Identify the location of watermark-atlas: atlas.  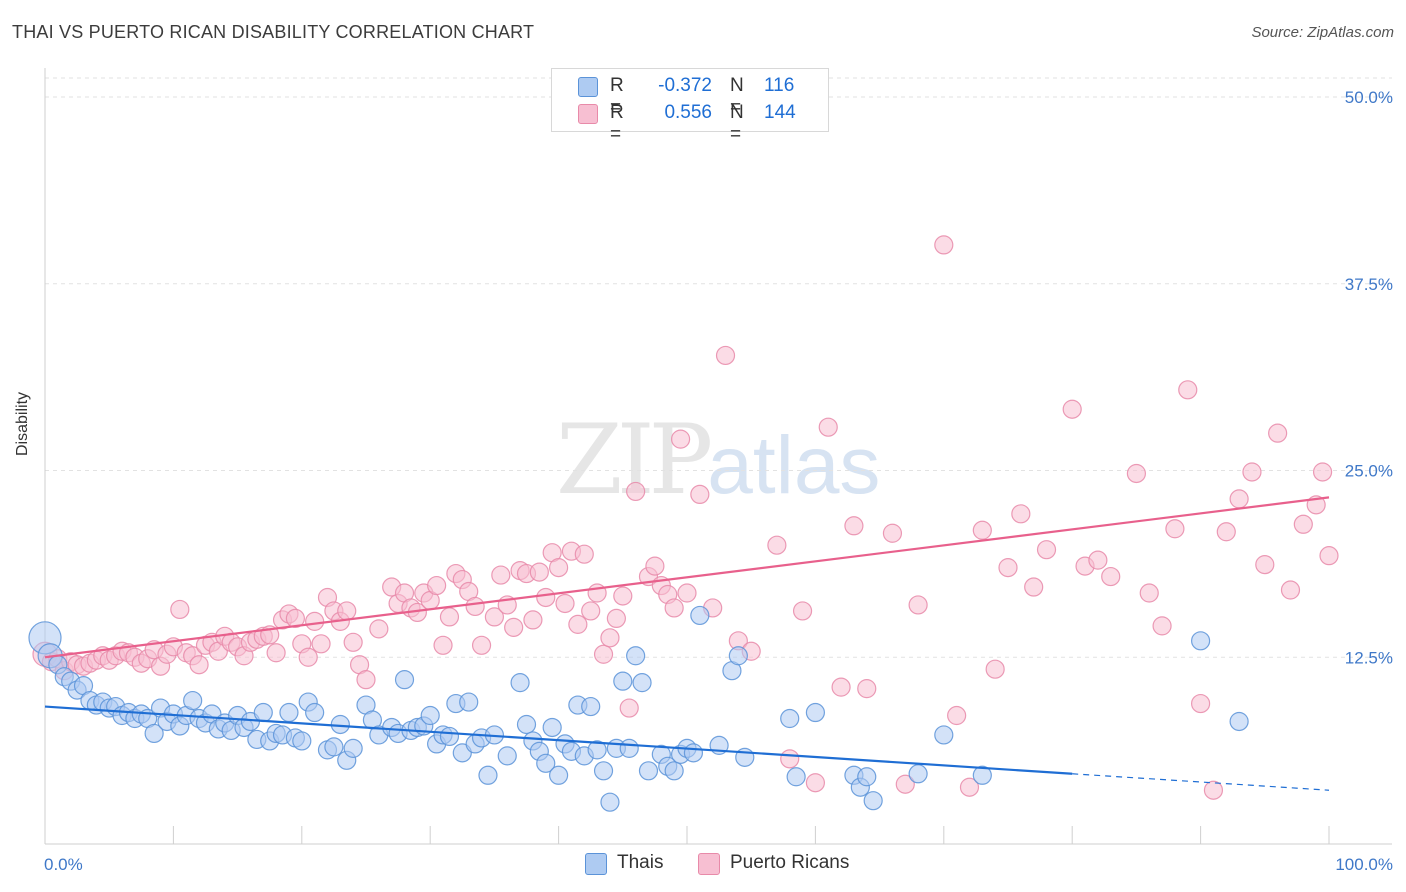
(794, 465).